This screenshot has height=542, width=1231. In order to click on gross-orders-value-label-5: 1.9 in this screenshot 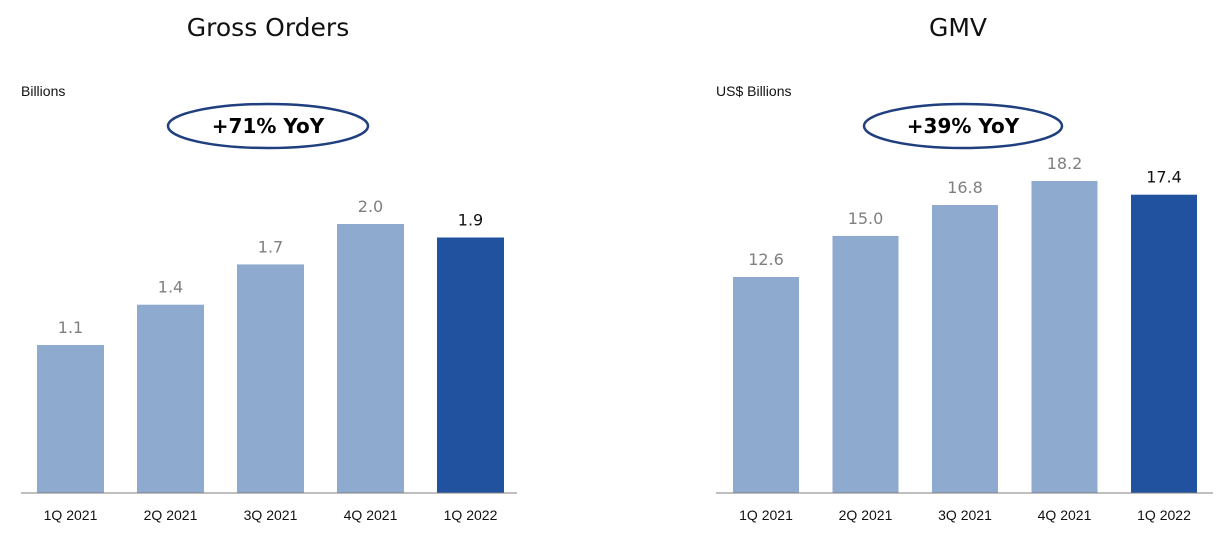, I will do `click(470, 220)`.